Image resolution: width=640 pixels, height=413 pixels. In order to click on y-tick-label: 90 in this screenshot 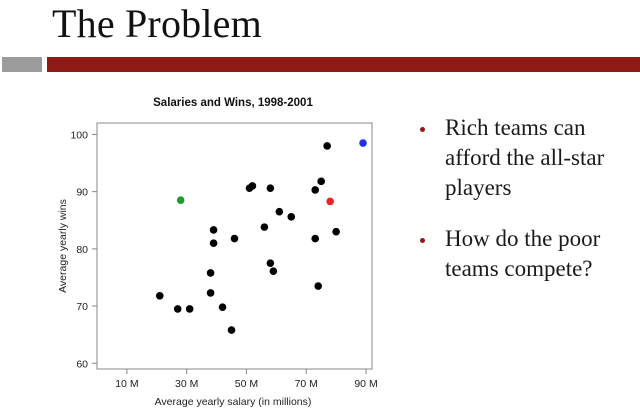, I will do `click(82, 193)`.